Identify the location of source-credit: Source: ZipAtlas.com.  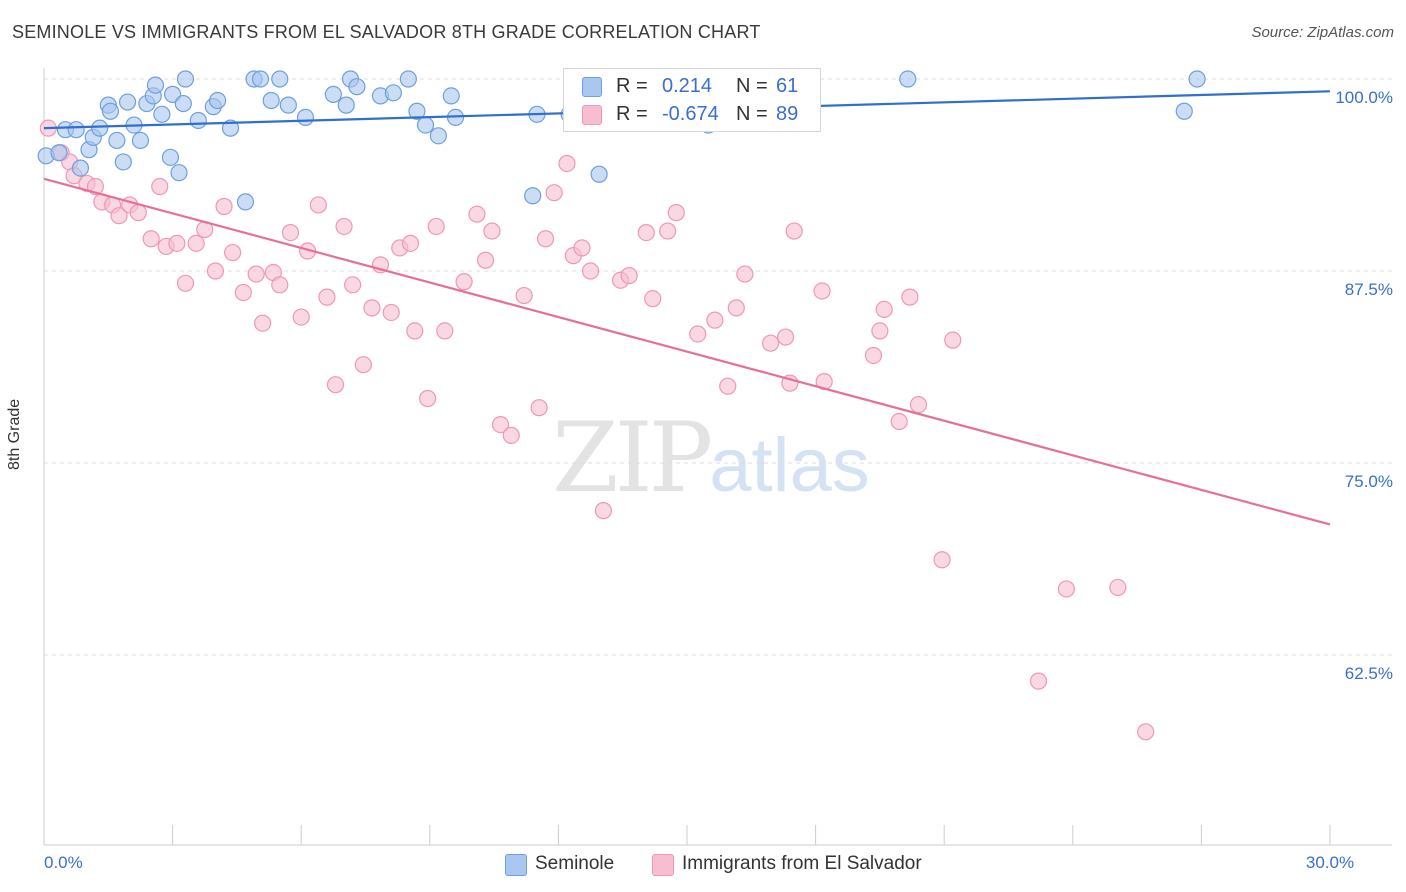
(1322, 32).